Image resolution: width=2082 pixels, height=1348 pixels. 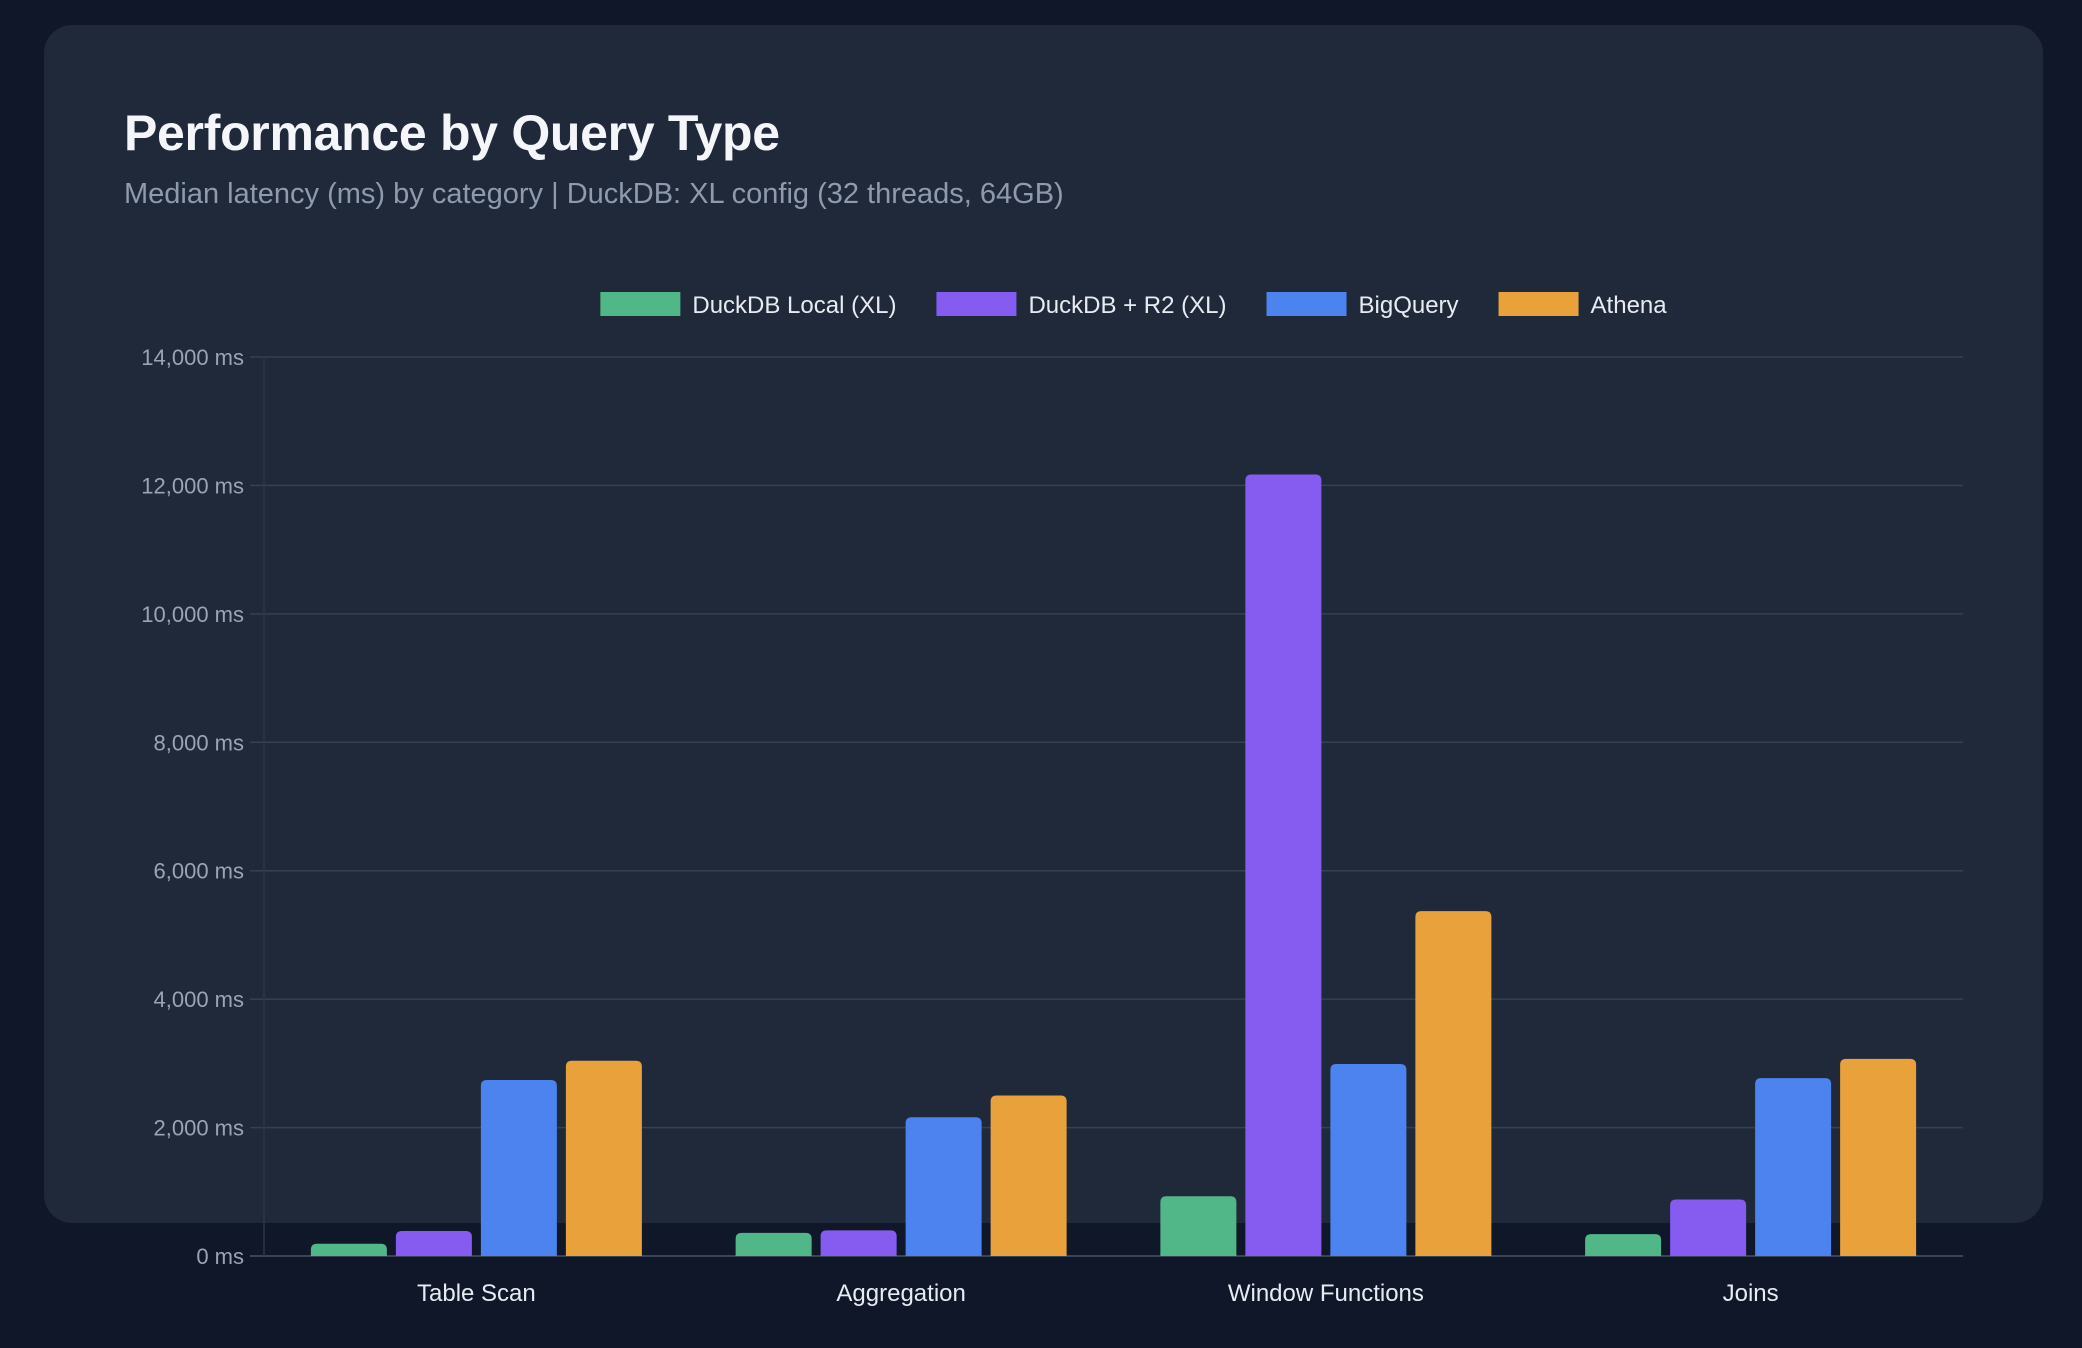 I want to click on legend-item-duckdb-local-xl-: DuckDB Local (XL), so click(x=748, y=305).